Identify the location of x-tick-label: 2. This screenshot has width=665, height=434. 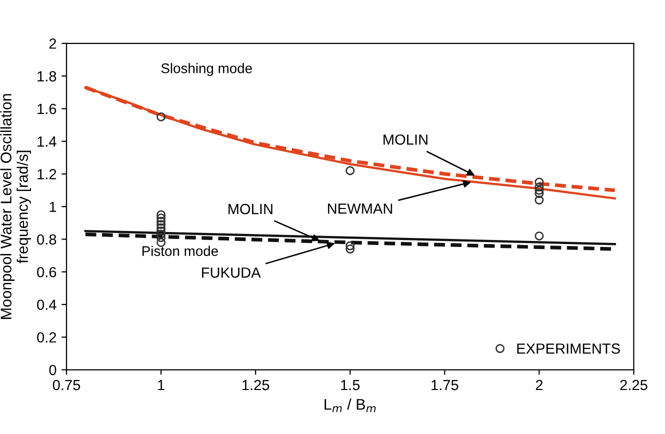
(539, 385).